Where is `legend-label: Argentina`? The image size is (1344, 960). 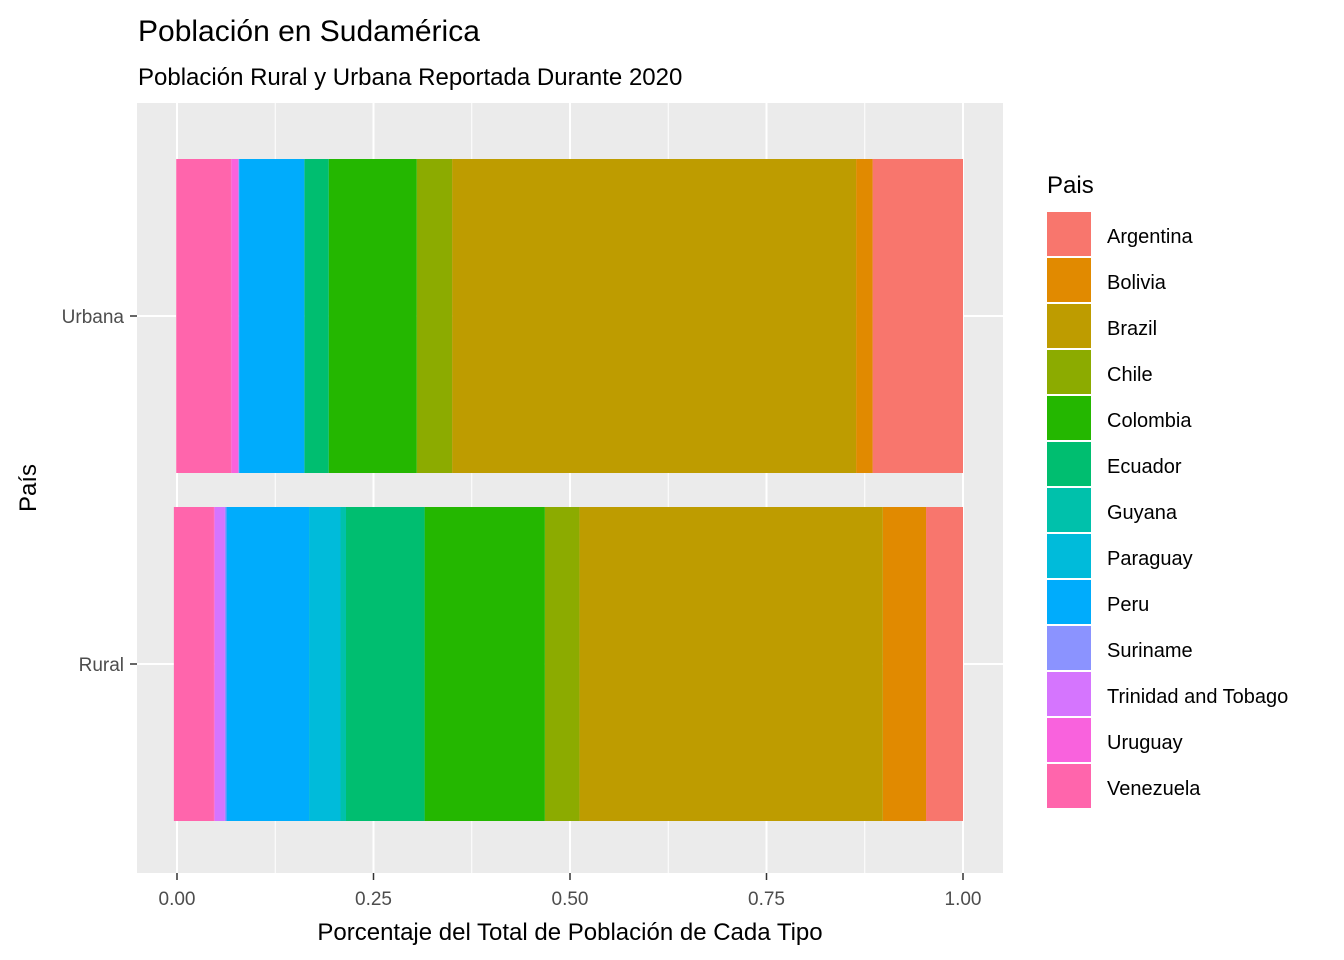 legend-label: Argentina is located at coordinates (1150, 237).